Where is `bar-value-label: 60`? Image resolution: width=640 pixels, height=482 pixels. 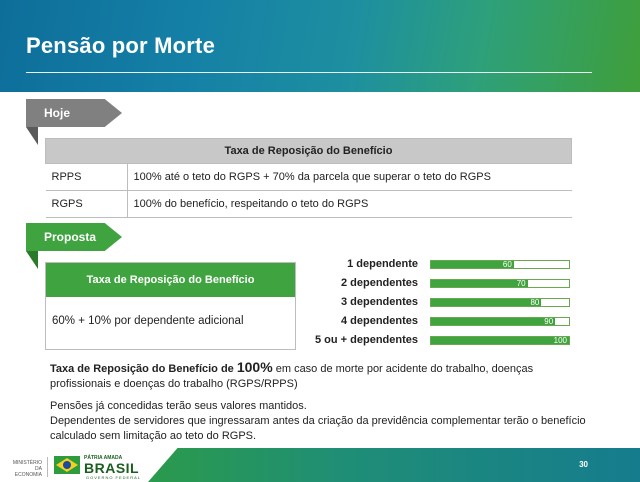 bar-value-label: 60 is located at coordinates (507, 264).